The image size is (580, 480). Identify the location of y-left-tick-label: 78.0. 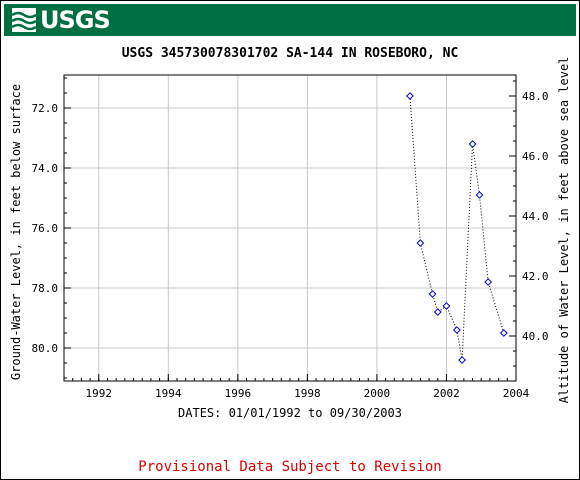
(45, 288).